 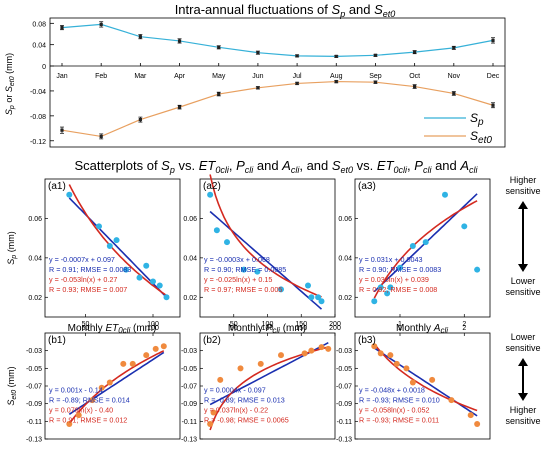 What do you see at coordinates (285, 10) in the screenshot?
I see `top-chart-title: Intra-annual fluctuations of Sp and Set0` at bounding box center [285, 10].